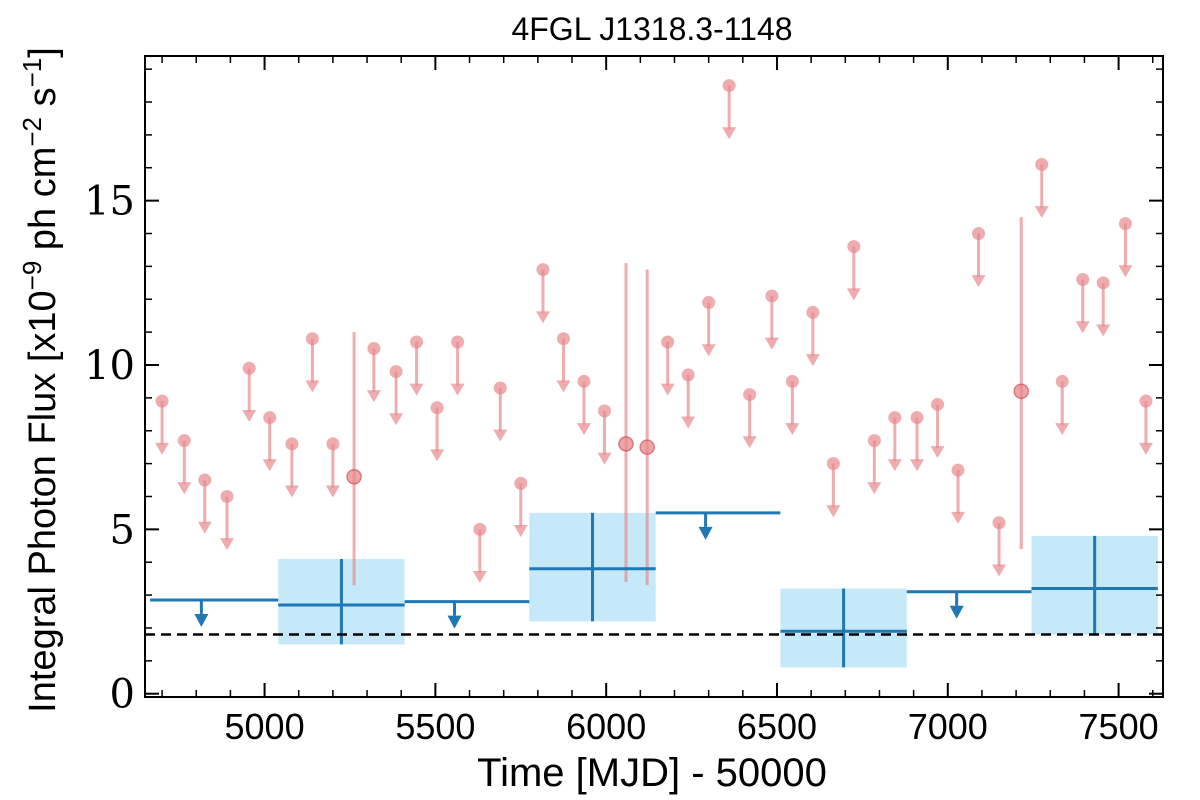 The image size is (1200, 800). Describe the element at coordinates (1119, 726) in the screenshot. I see `x-tick-label: 7500` at that location.